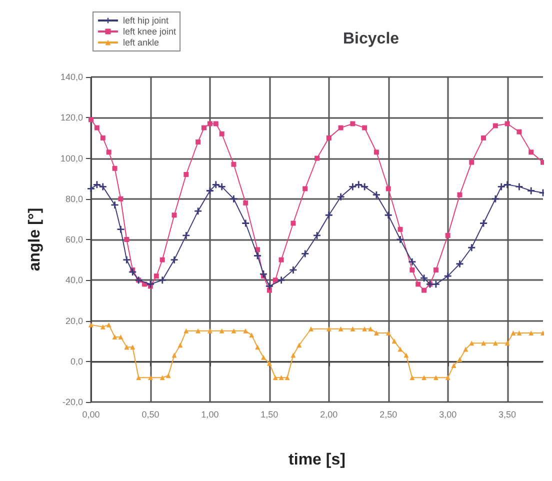 The image size is (552, 481). What do you see at coordinates (507, 415) in the screenshot?
I see `x-tick-label: 3,50` at bounding box center [507, 415].